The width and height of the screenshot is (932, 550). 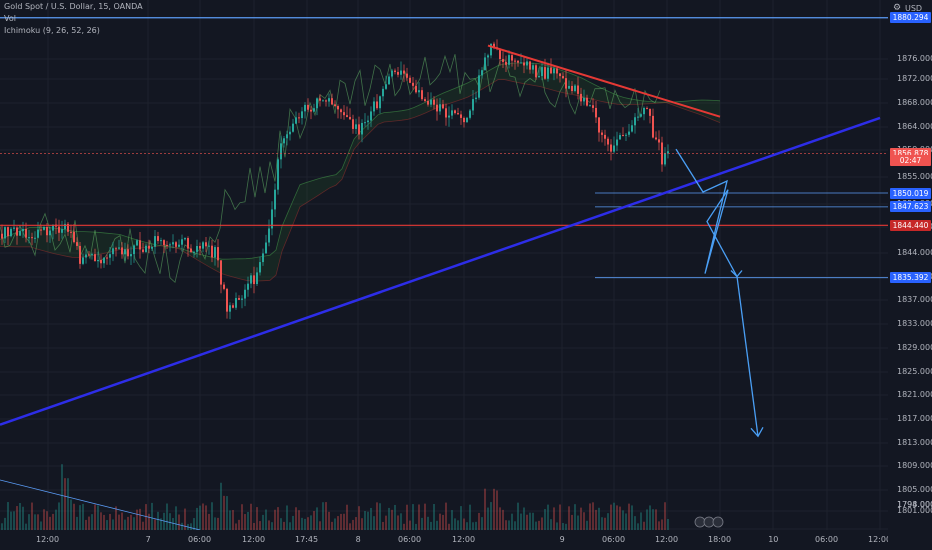 What do you see at coordinates (773, 539) in the screenshot?
I see `time-tick-label: 10` at bounding box center [773, 539].